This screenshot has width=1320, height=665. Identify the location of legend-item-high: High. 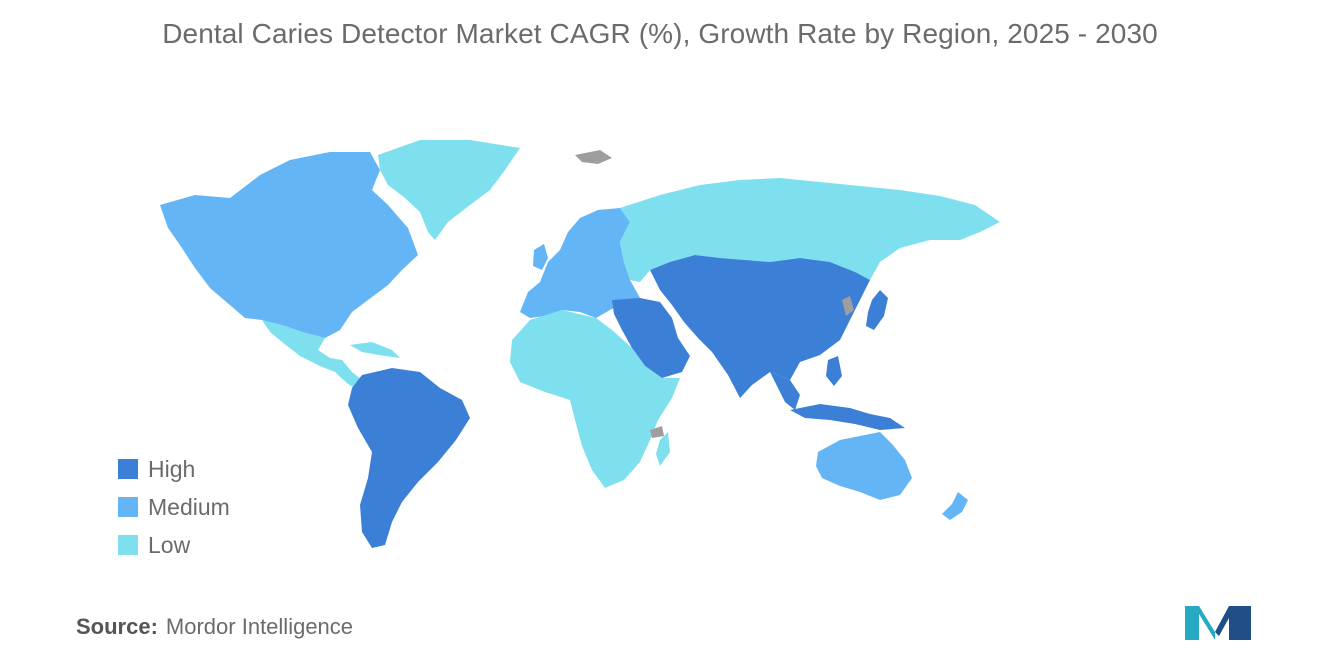
(174, 469).